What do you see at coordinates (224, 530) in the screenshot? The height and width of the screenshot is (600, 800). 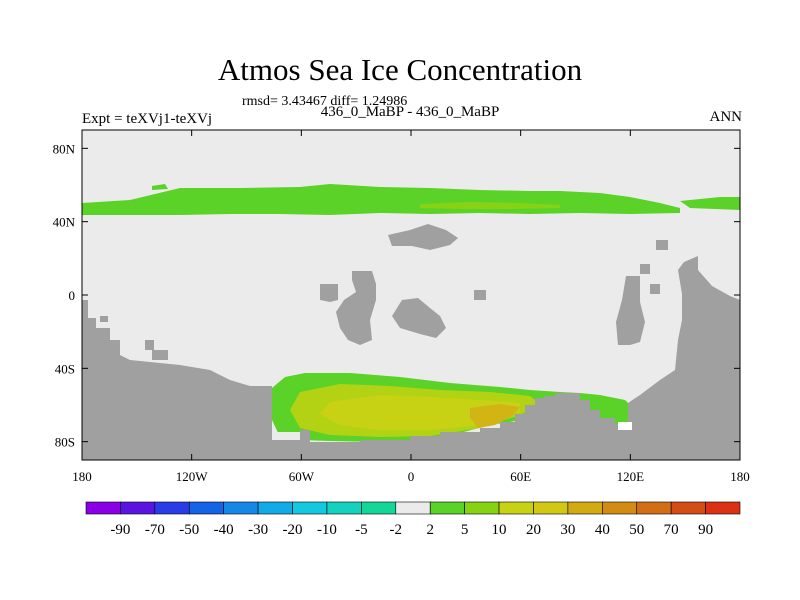 I see `colorbar-label: -40` at bounding box center [224, 530].